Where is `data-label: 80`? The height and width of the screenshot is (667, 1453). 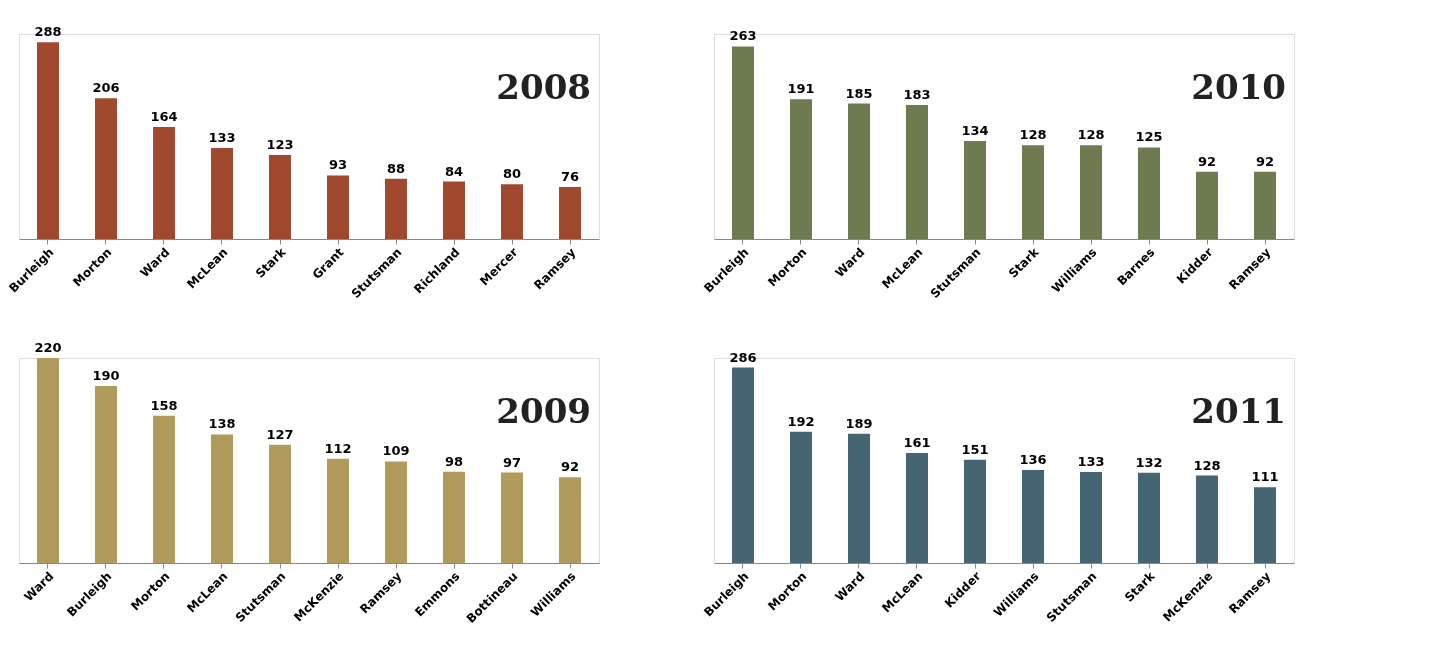
data-label: 80 is located at coordinates (512, 174).